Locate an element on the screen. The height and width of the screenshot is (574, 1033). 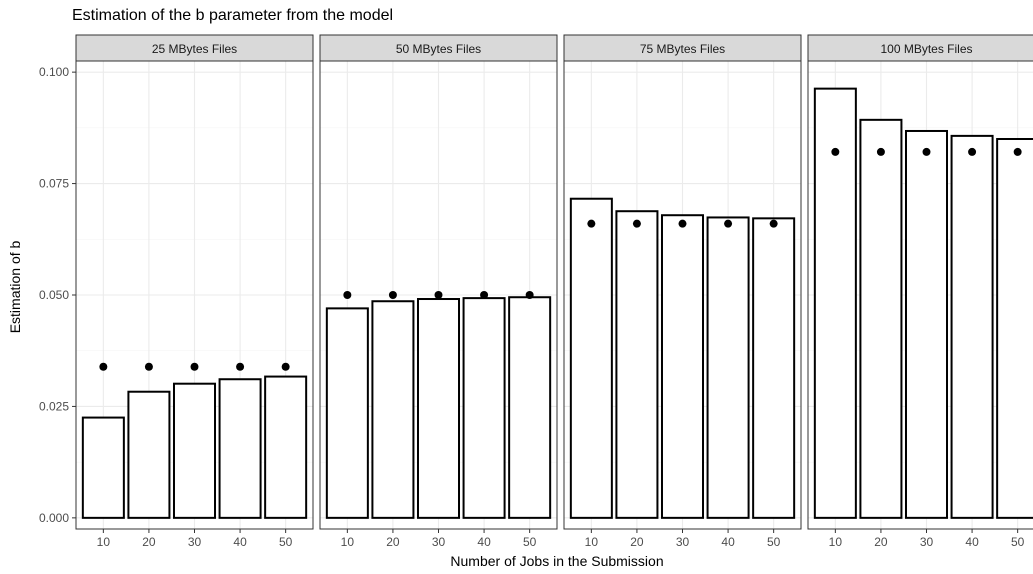
y-tick-label: 0.025 is located at coordinates (54, 406).